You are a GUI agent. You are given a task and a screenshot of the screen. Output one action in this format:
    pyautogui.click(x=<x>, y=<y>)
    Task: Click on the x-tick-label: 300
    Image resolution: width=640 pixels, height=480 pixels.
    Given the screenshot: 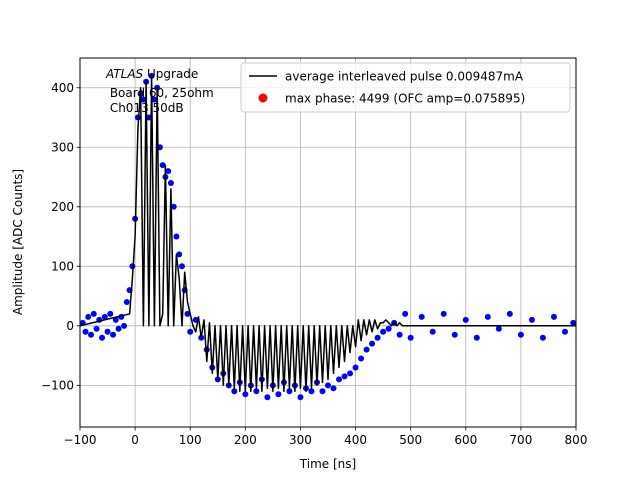 What is the action you would take?
    pyautogui.click(x=300, y=440)
    